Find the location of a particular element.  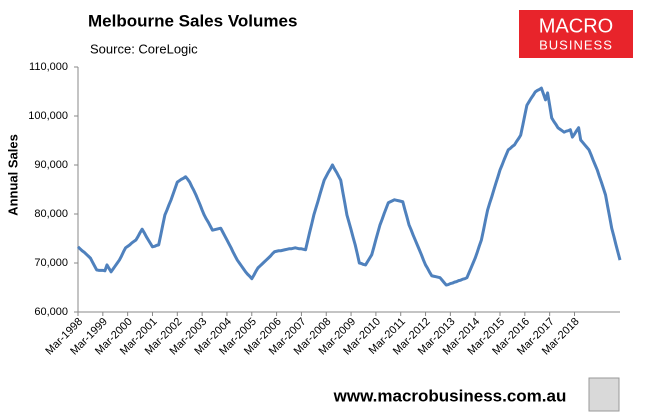

y-tick-label: 80,000 is located at coordinates (51, 214).